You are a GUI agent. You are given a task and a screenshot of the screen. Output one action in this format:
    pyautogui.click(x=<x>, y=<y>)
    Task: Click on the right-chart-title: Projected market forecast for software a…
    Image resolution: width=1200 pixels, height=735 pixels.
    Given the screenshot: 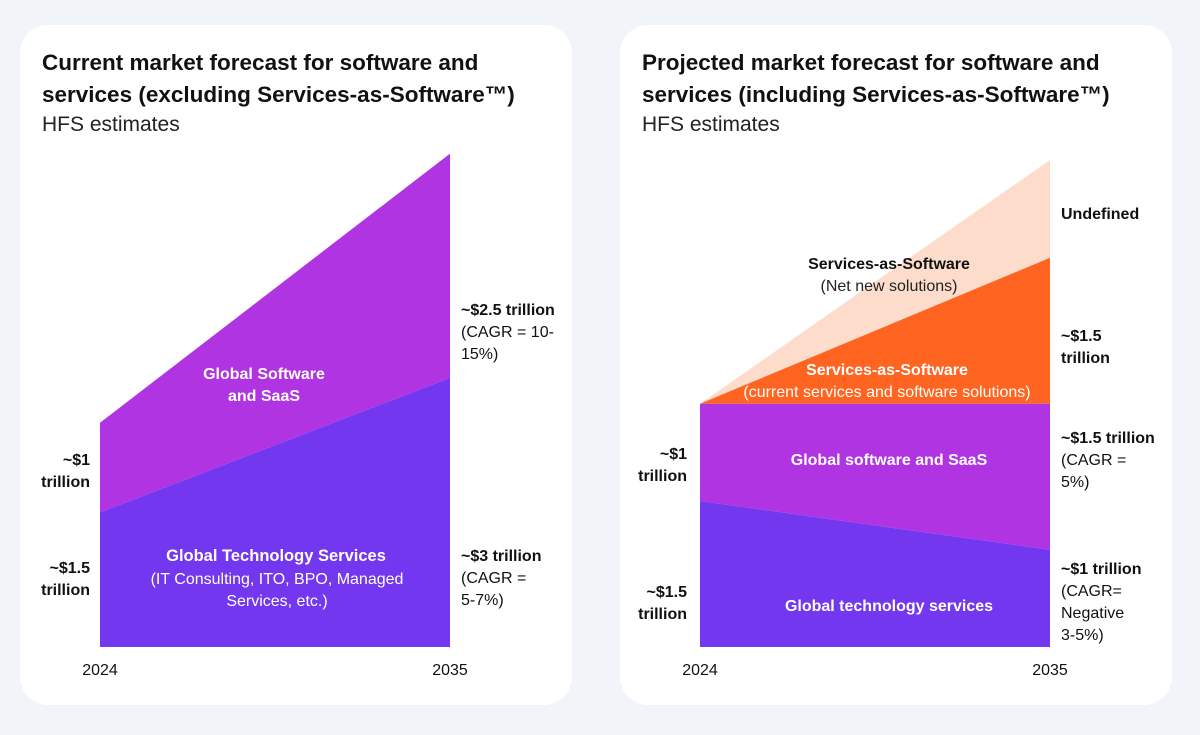 What is the action you would take?
    pyautogui.click(x=876, y=78)
    